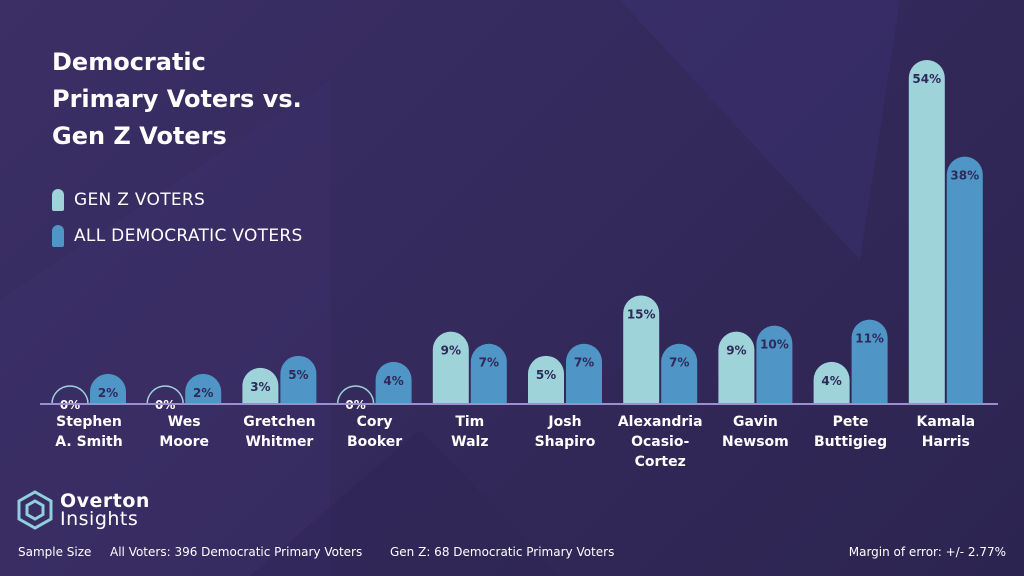 This screenshot has width=1024, height=576. What do you see at coordinates (964, 176) in the screenshot?
I see `data-label: 38%` at bounding box center [964, 176].